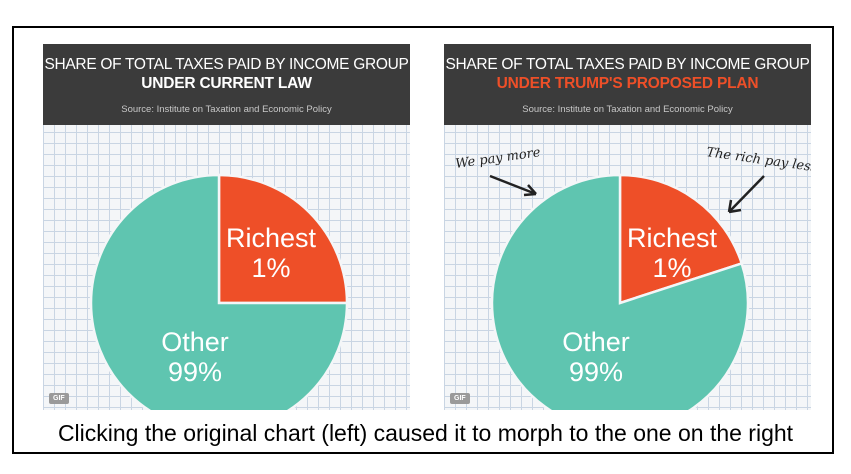 This screenshot has height=474, width=851. I want to click on annotation-we-pay-more: We pay more, so click(497, 158).